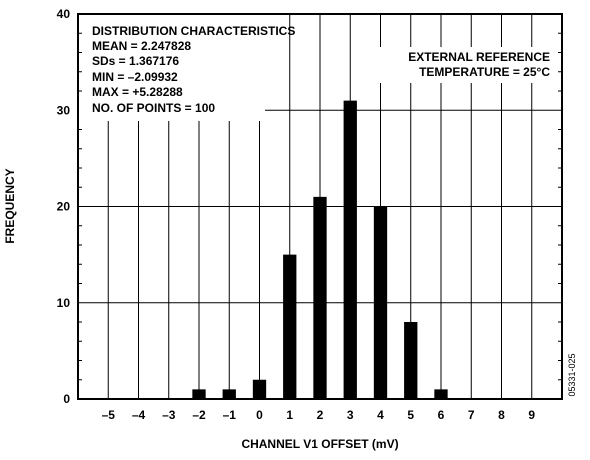 The height and width of the screenshot is (460, 590). Describe the element at coordinates (10, 205) in the screenshot. I see `y-axis-label: FREQUENCY` at that location.